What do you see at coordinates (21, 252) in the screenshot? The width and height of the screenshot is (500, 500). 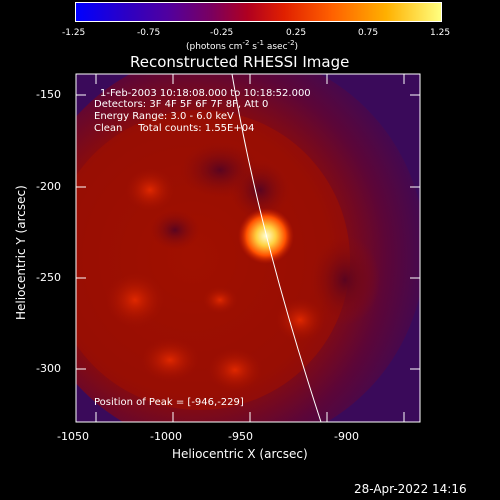 I see `y-axis-label: Heliocentric Y (arcsec)` at bounding box center [21, 252].